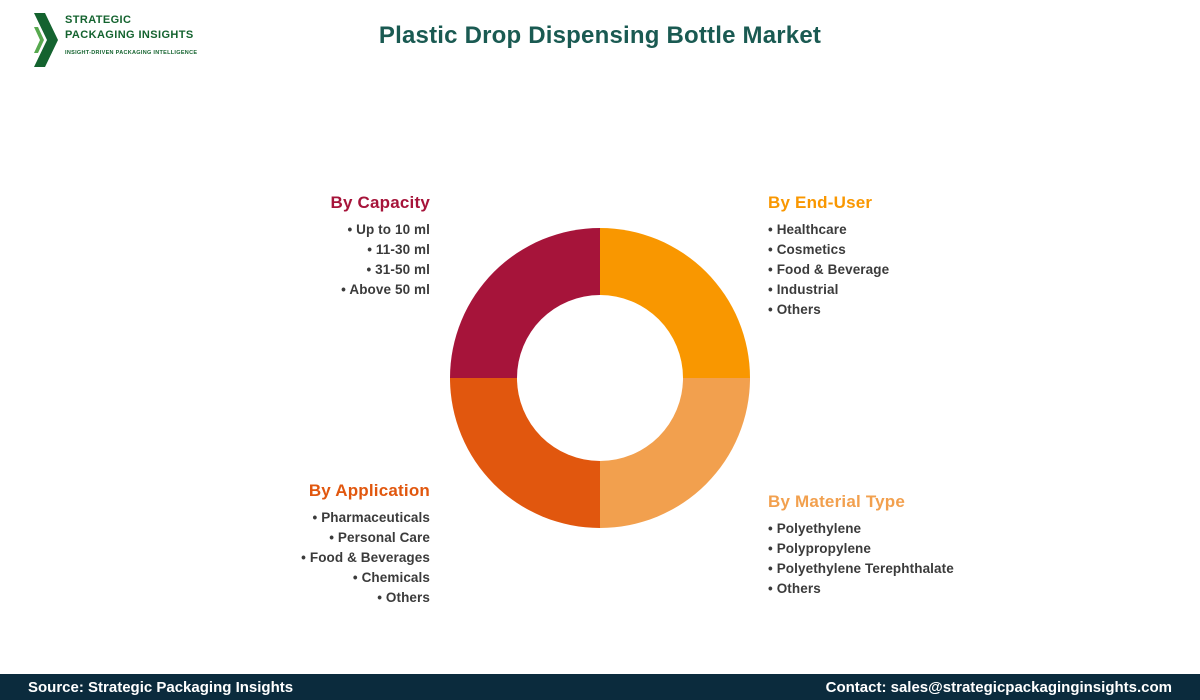 Image resolution: width=1200 pixels, height=700 pixels. Describe the element at coordinates (131, 53) in the screenshot. I see `logo-tagline: INSIGHT-DRIVEN PACKAGING INTELLIGENCE` at that location.